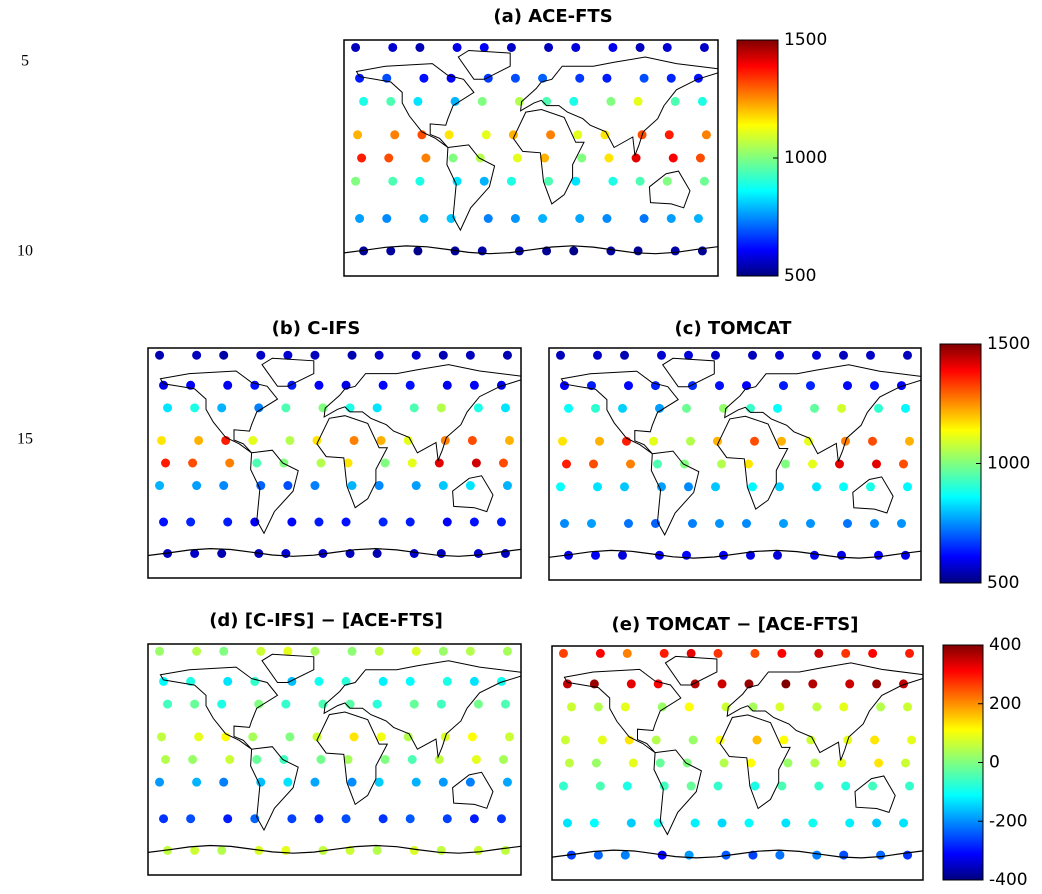  I want to click on map-layer, so click(531, 149).